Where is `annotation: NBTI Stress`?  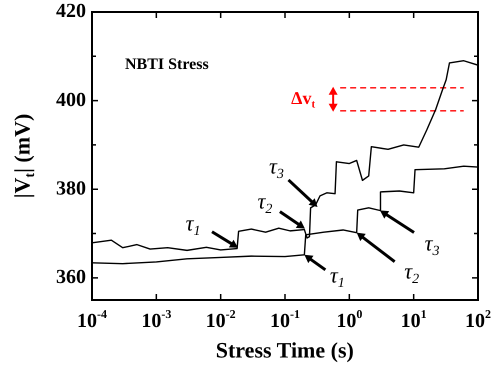
annotation: NBTI Stress is located at coordinates (167, 65).